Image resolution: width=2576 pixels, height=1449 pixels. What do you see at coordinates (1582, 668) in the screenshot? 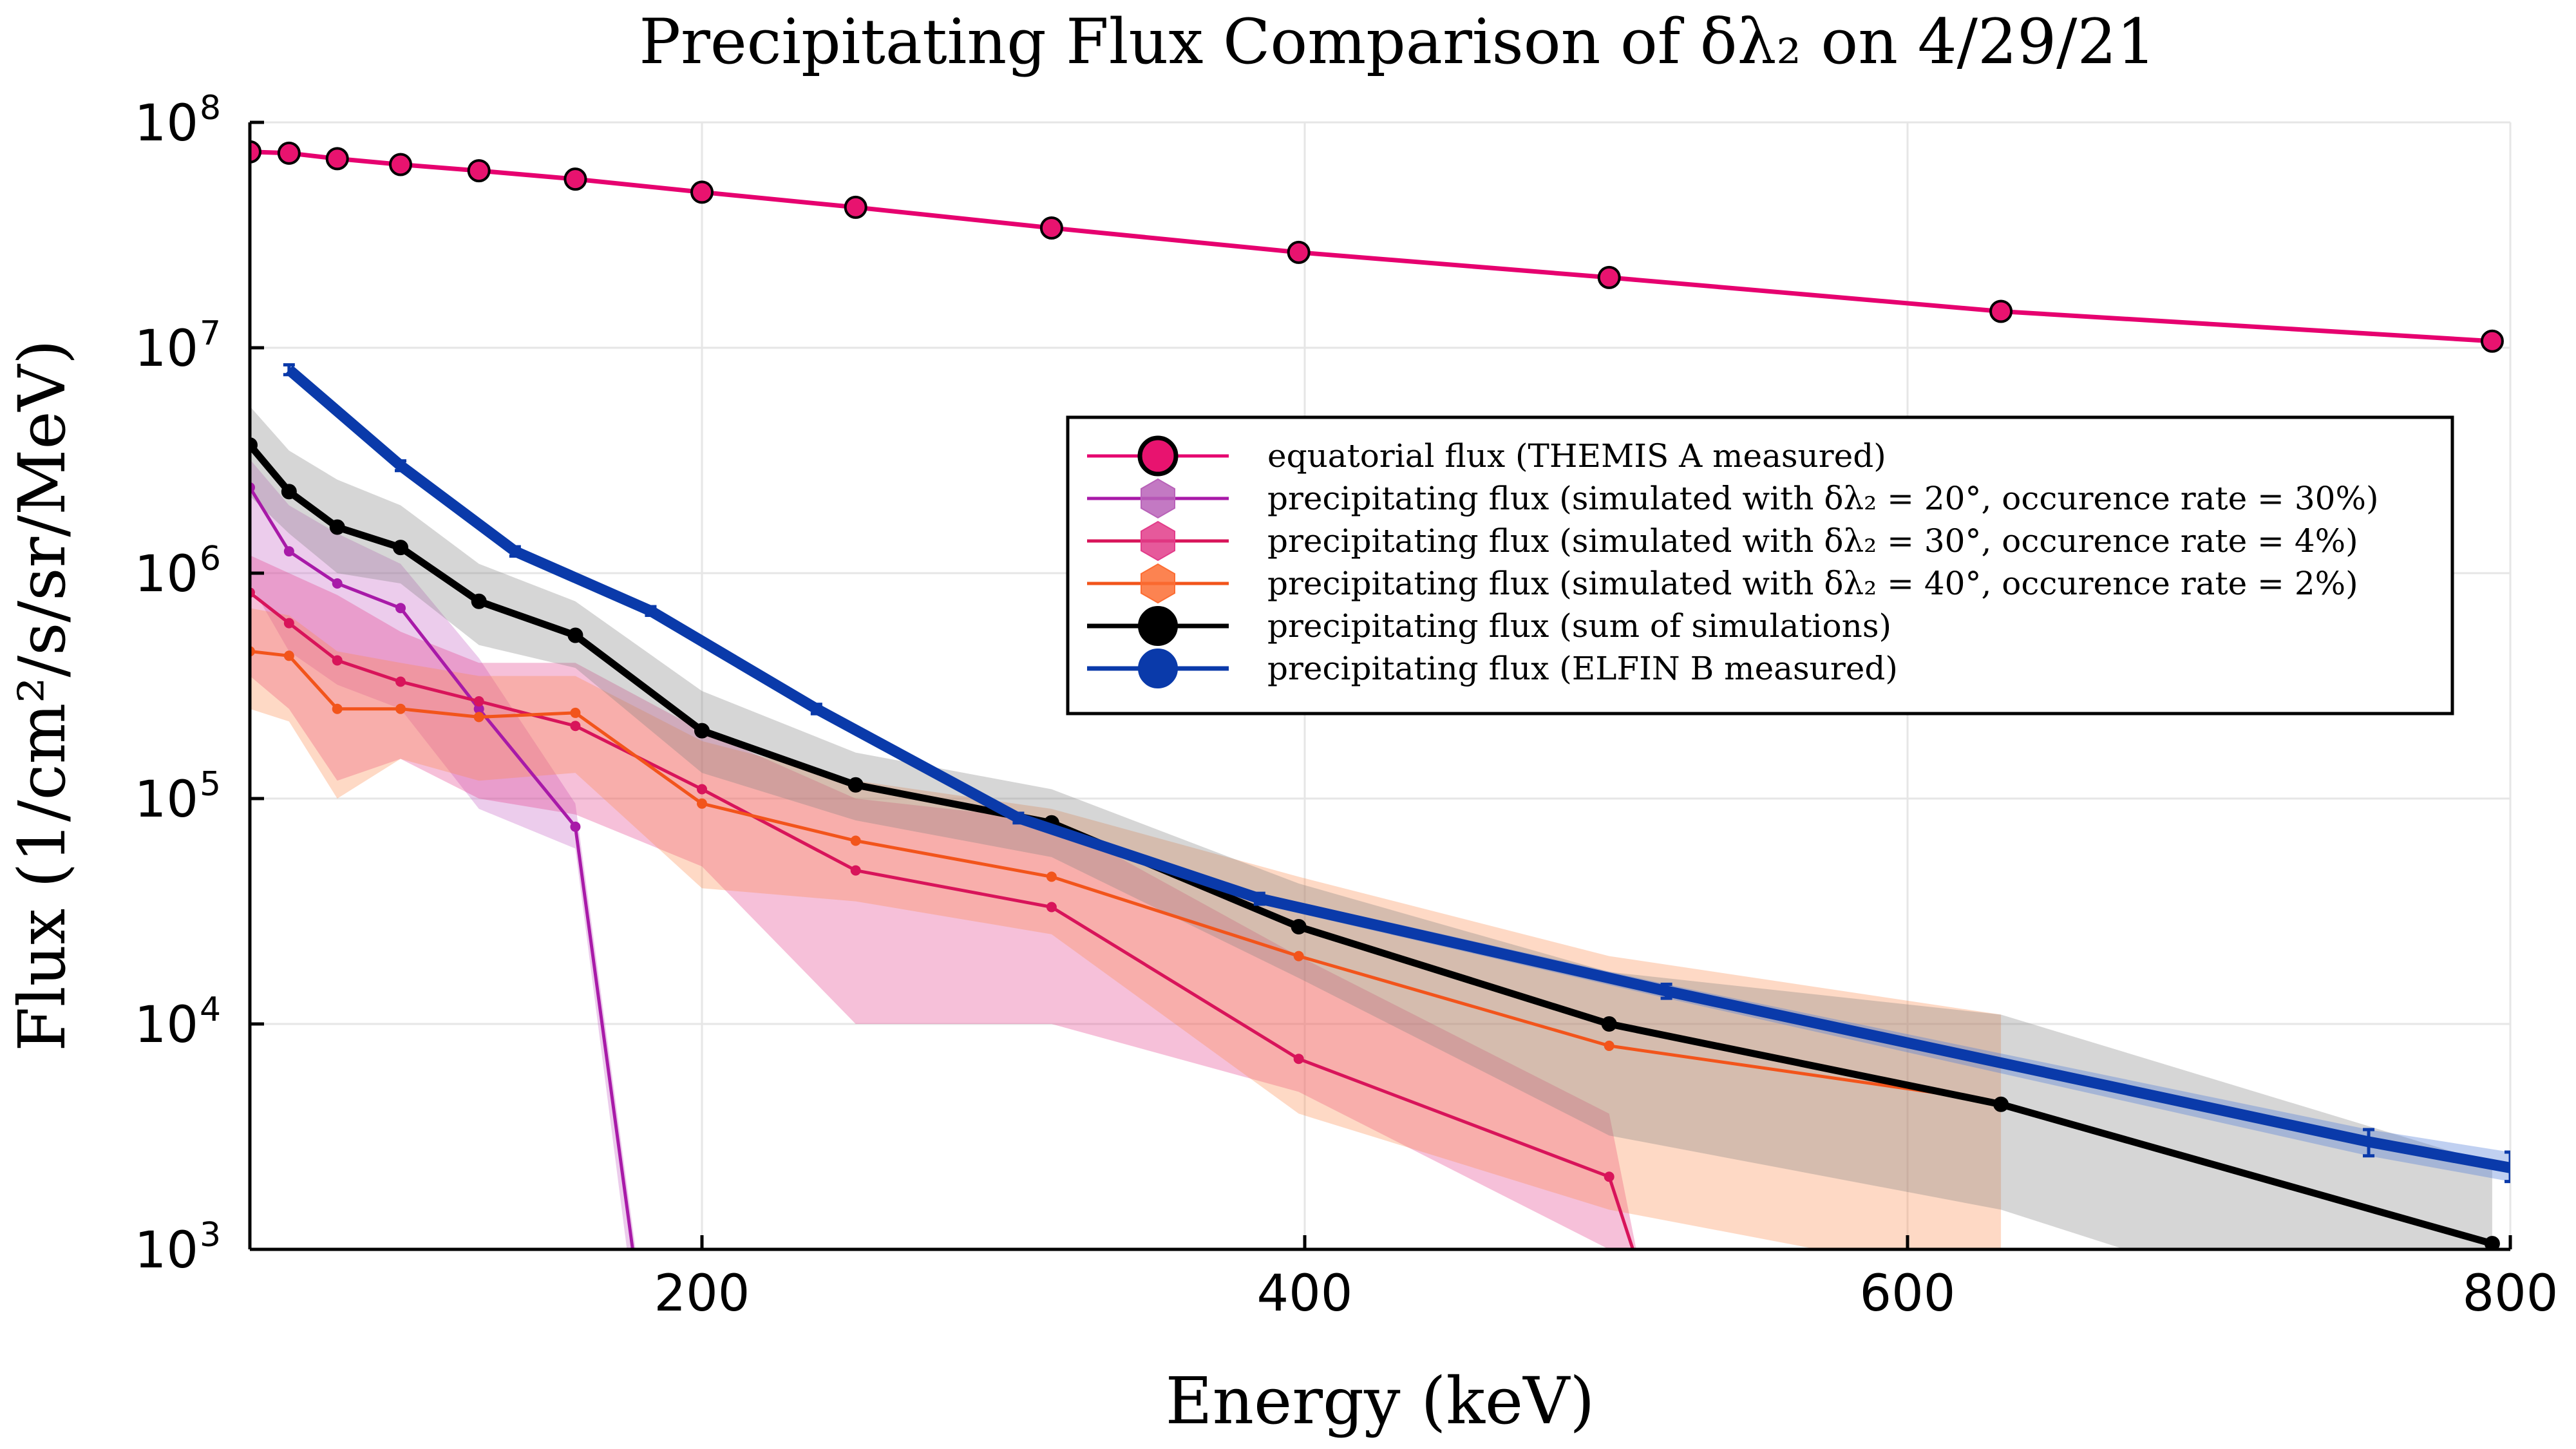
I see `legend-entry-label: precipitating flux (ELFIN B measured)` at bounding box center [1582, 668].